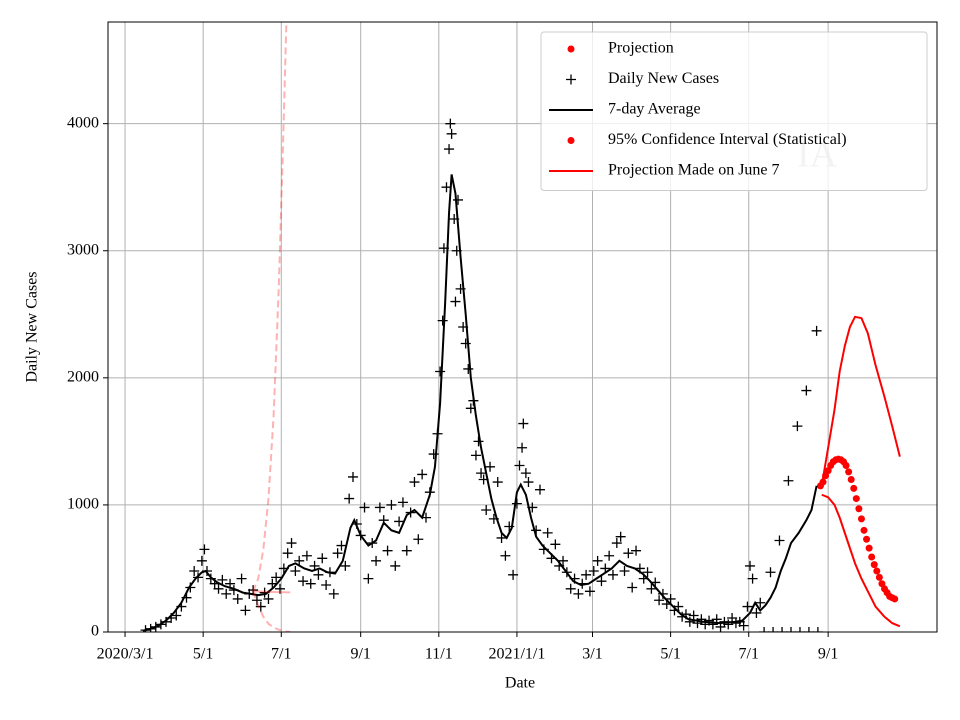 The width and height of the screenshot is (960, 720). Describe the element at coordinates (571, 140) in the screenshot. I see `legend-marker` at that location.